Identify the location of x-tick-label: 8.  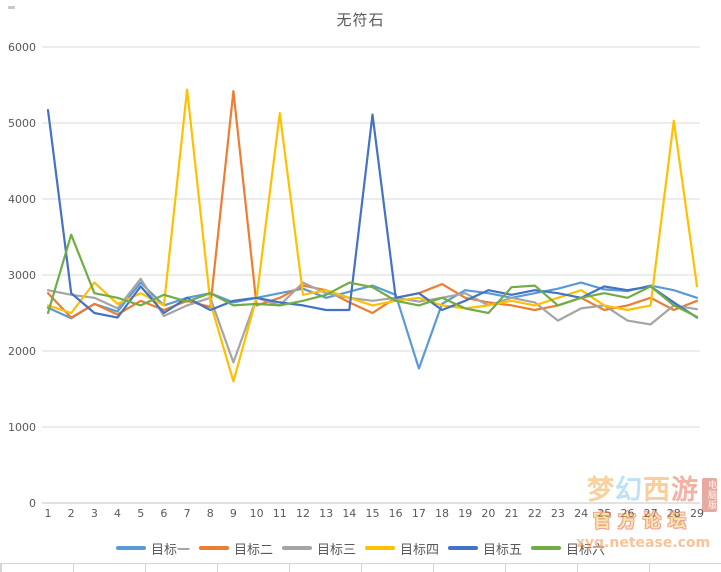
(210, 513).